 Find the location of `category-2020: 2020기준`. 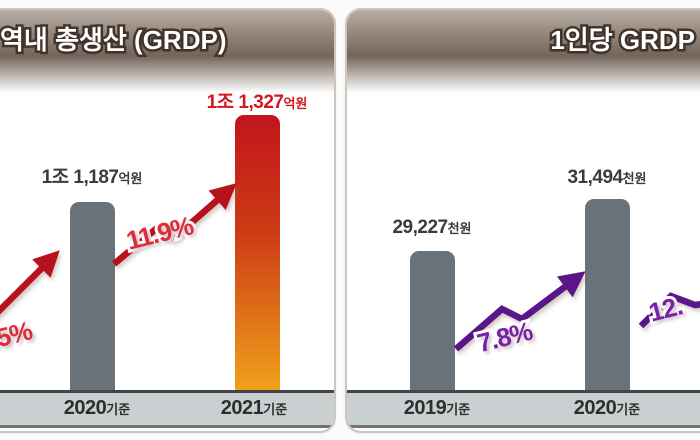

category-2020: 2020기준 is located at coordinates (97, 408).